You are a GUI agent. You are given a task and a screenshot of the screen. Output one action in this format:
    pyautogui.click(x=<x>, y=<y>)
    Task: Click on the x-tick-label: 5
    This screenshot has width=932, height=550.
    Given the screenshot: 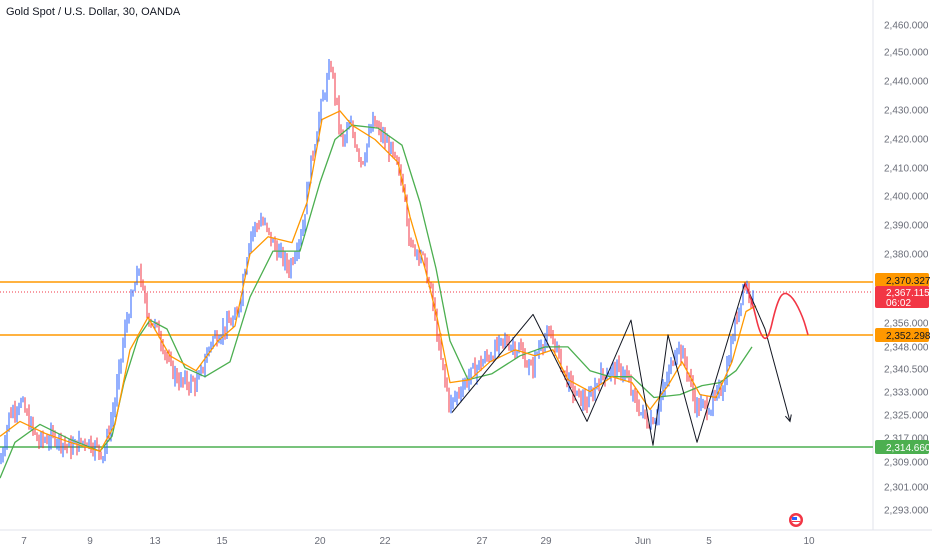 What is the action you would take?
    pyautogui.click(x=709, y=541)
    